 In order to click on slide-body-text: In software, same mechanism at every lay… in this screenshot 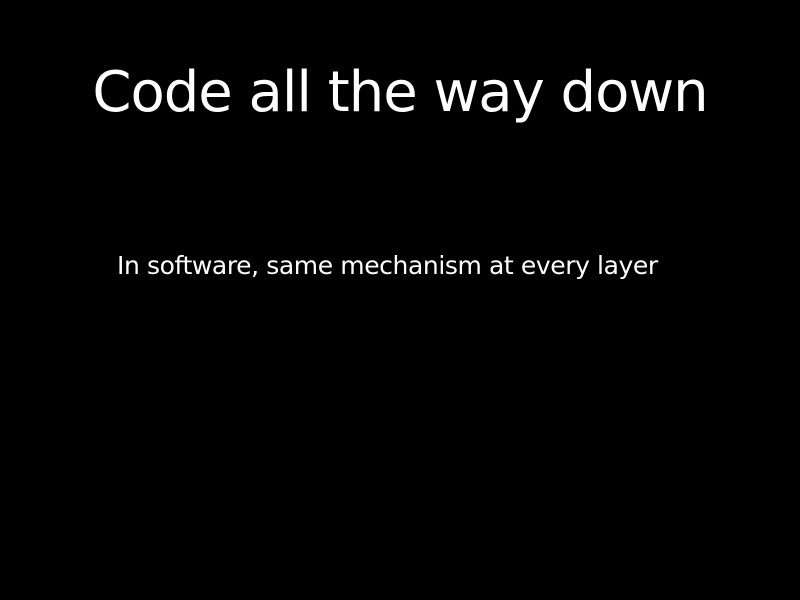, I will do `click(387, 265)`.